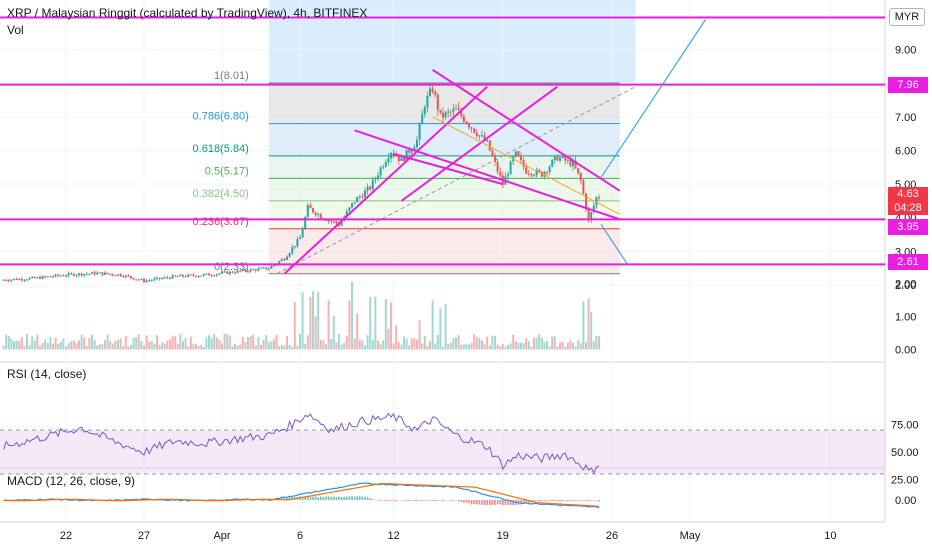 Image resolution: width=932 pixels, height=550 pixels. I want to click on fib-level-label: 0.618(5.84), so click(221, 149).